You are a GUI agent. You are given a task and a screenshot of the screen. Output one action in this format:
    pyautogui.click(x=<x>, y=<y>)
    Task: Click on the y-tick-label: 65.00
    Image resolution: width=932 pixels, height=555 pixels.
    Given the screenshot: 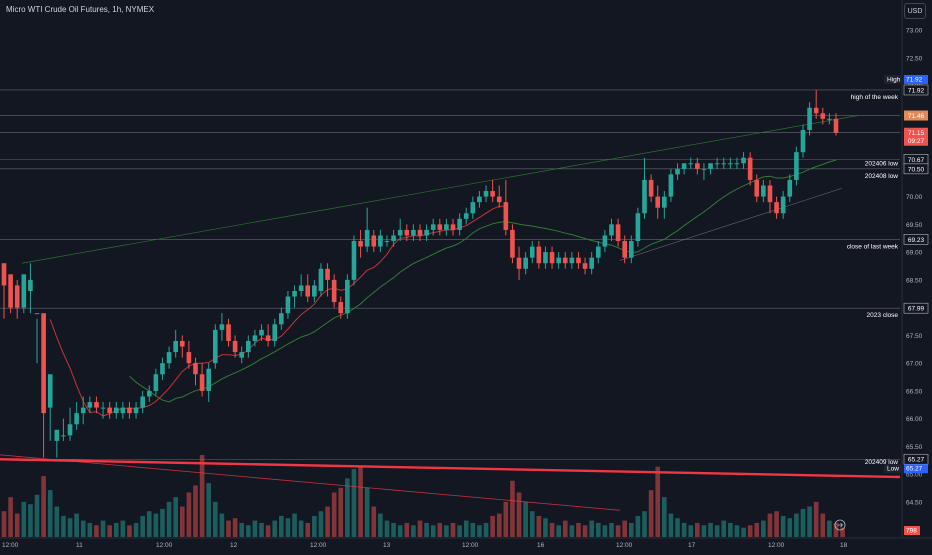 What is the action you would take?
    pyautogui.click(x=914, y=475)
    